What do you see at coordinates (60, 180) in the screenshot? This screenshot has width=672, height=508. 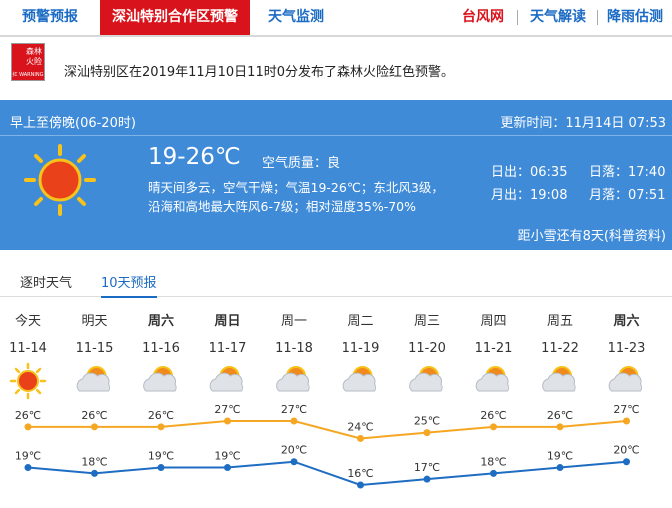 I see `sun-icon` at bounding box center [60, 180].